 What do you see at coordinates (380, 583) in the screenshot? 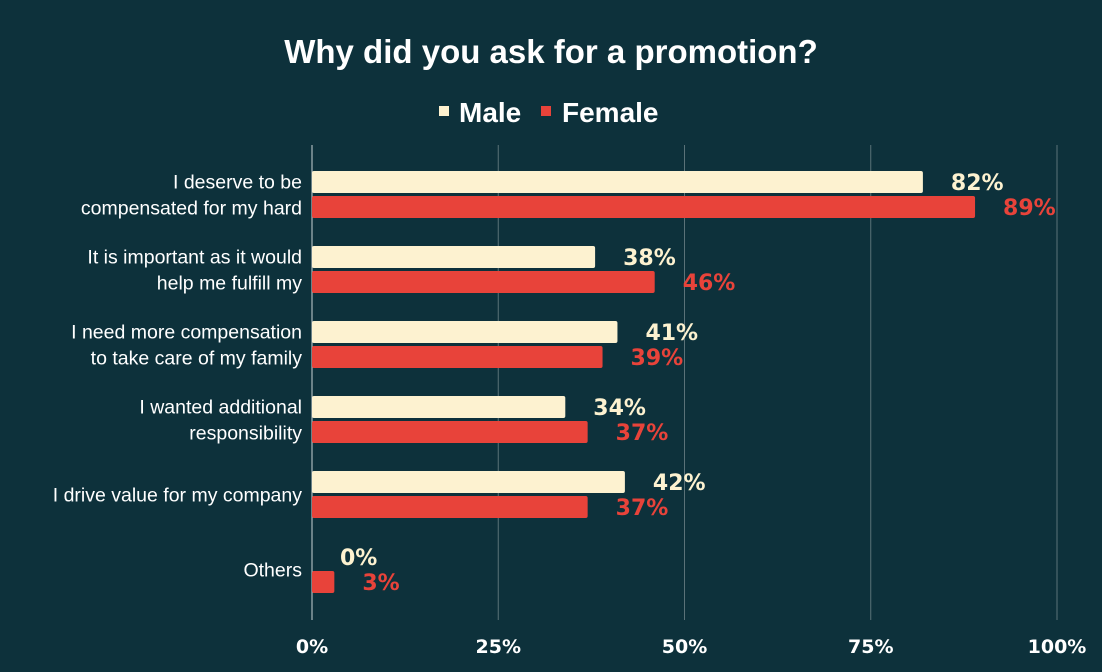
I see `value-label-female-5: 3%` at bounding box center [380, 583].